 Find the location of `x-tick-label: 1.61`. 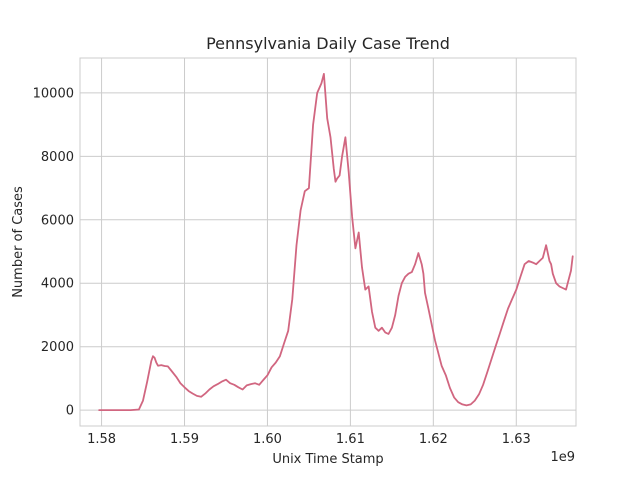

x-tick-label: 1.61 is located at coordinates (350, 439).